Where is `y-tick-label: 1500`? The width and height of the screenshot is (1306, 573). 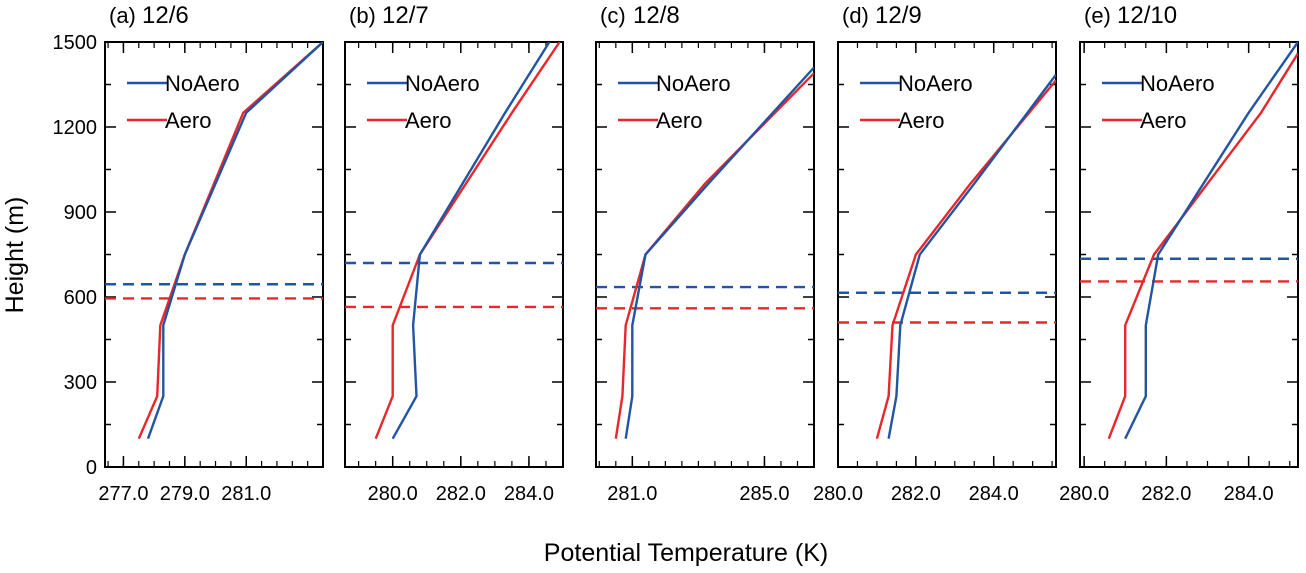
y-tick-label: 1500 is located at coordinates (75, 43).